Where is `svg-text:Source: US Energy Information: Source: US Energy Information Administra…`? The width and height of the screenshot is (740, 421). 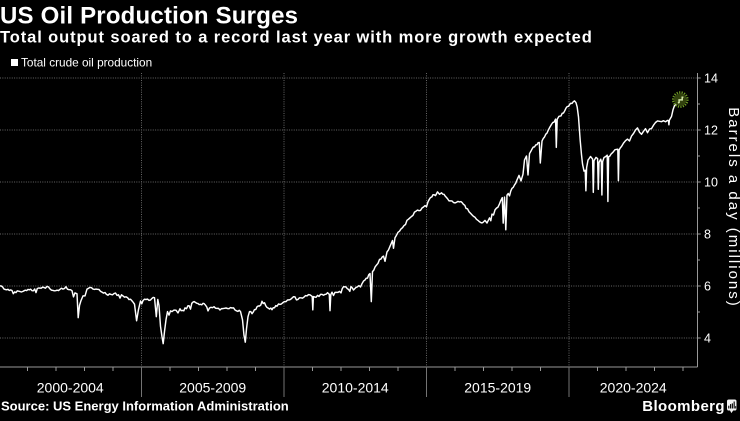 svg-text:Source: US Energy Information: Source: US Energy Information Administra… is located at coordinates (145, 406).